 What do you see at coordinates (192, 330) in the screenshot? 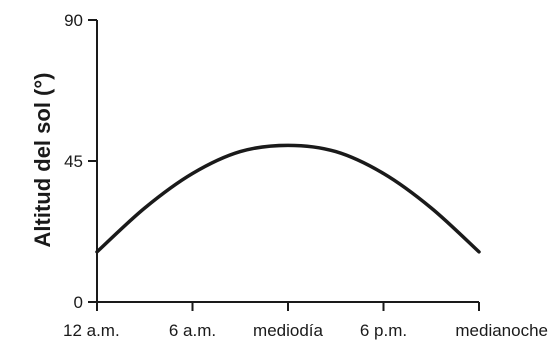
I see `x-tick-label: 6 a.m.` at bounding box center [192, 330].